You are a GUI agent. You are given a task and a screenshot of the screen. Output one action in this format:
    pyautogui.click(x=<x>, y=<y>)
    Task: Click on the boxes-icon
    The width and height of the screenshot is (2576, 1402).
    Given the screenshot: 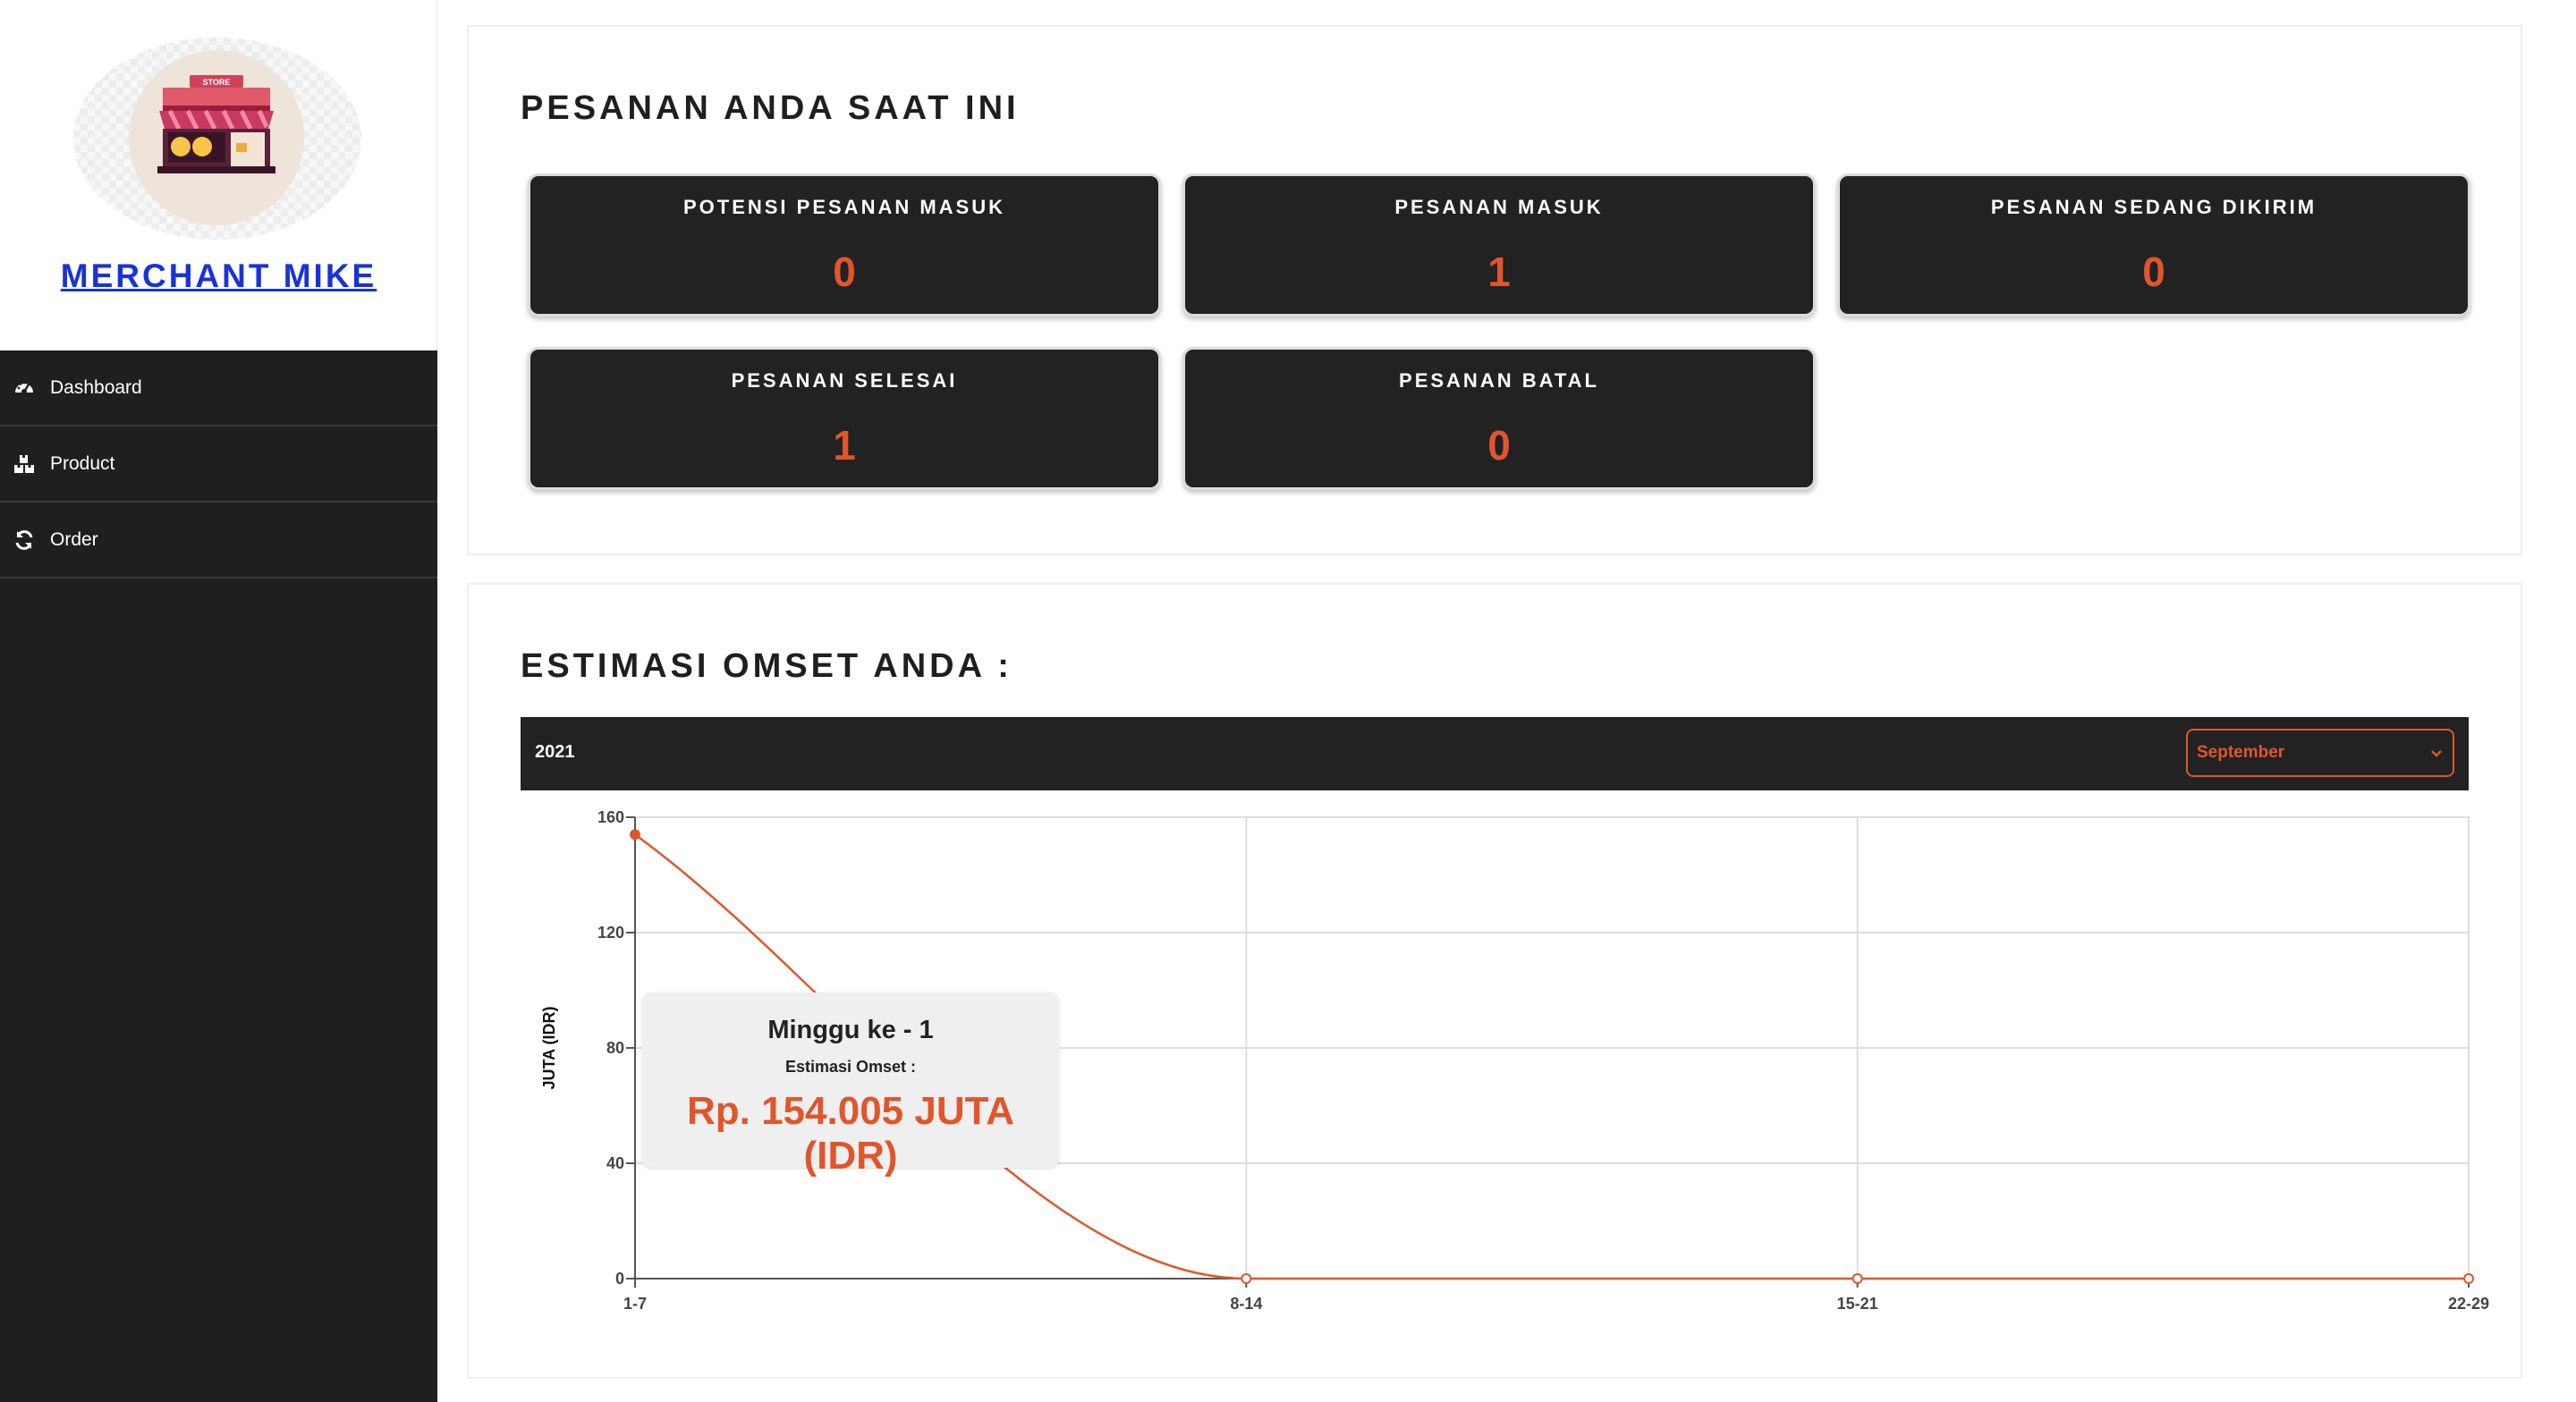 What is the action you would take?
    pyautogui.click(x=24, y=464)
    